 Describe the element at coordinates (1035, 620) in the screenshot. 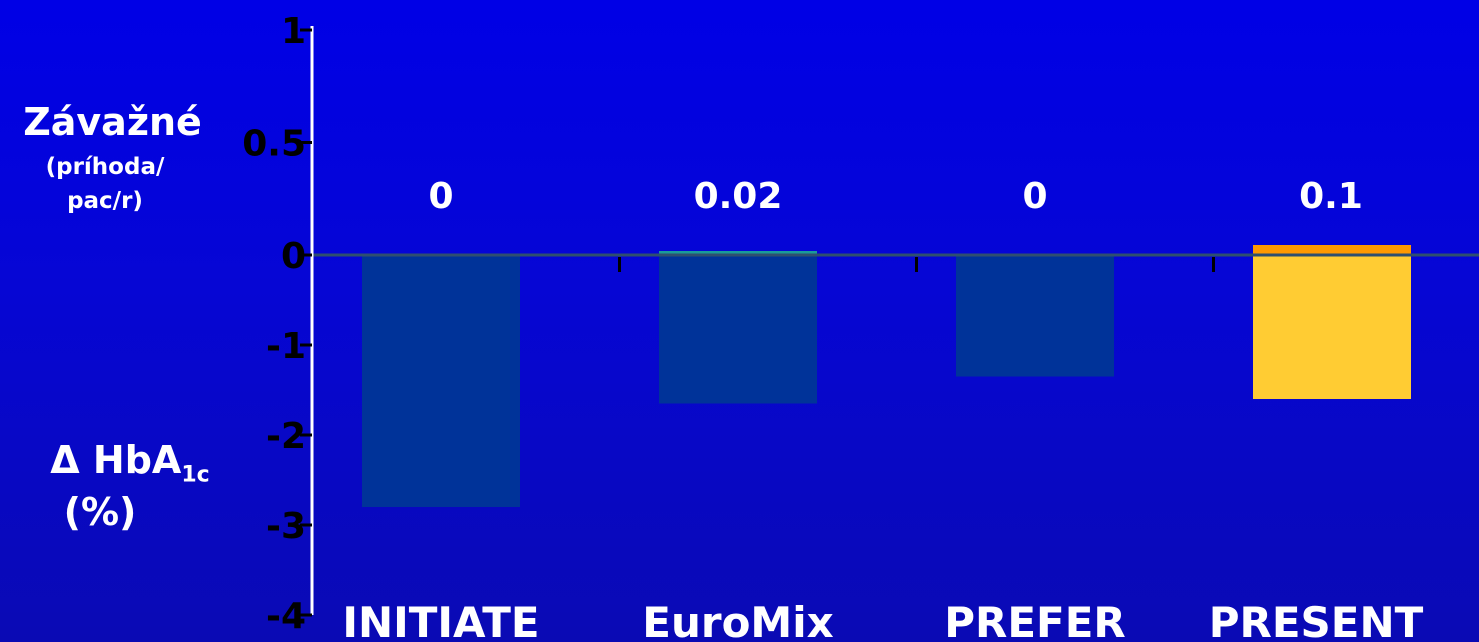

I see `category-label: PREFER` at that location.